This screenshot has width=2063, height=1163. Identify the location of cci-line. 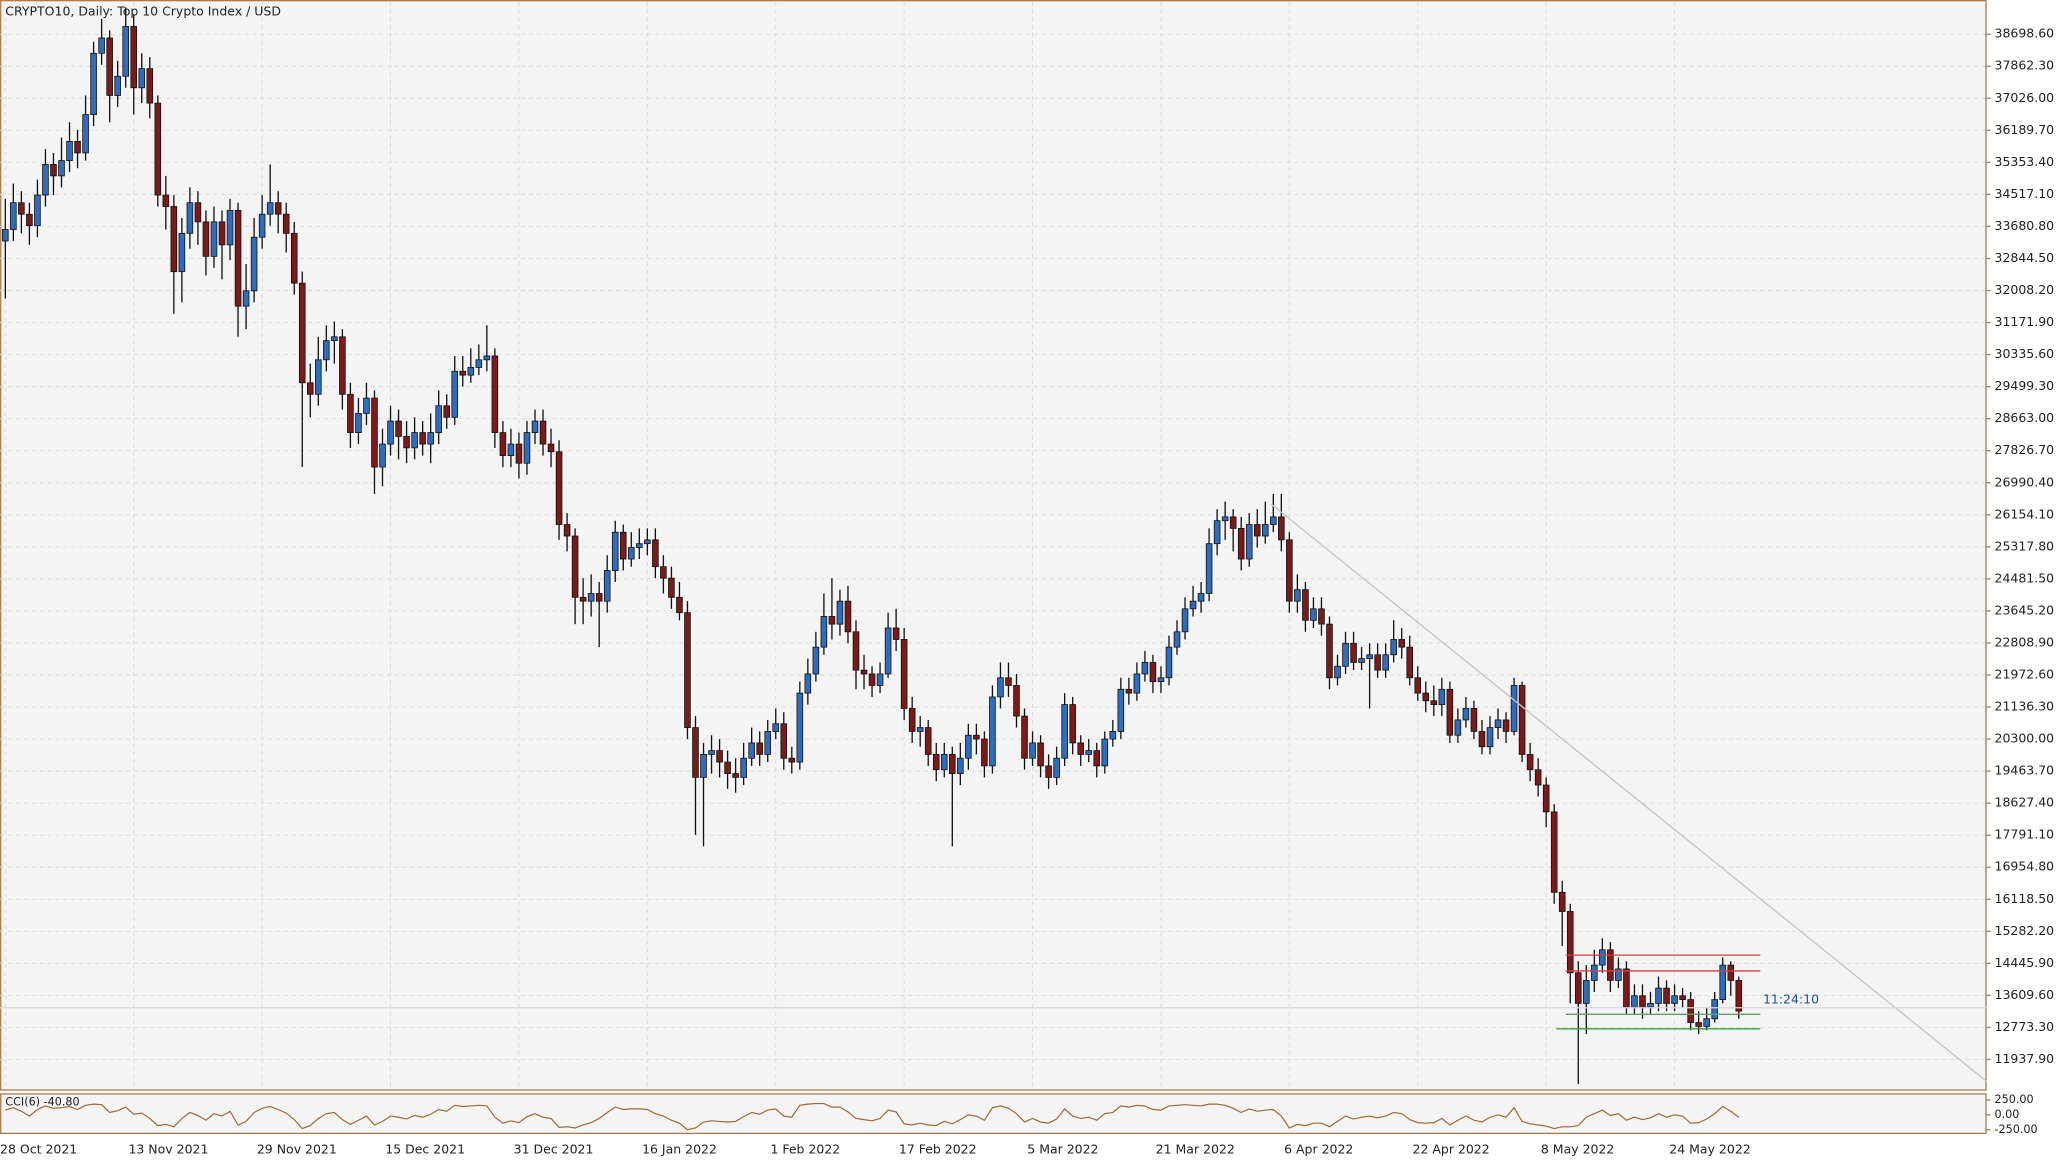
(872, 1116).